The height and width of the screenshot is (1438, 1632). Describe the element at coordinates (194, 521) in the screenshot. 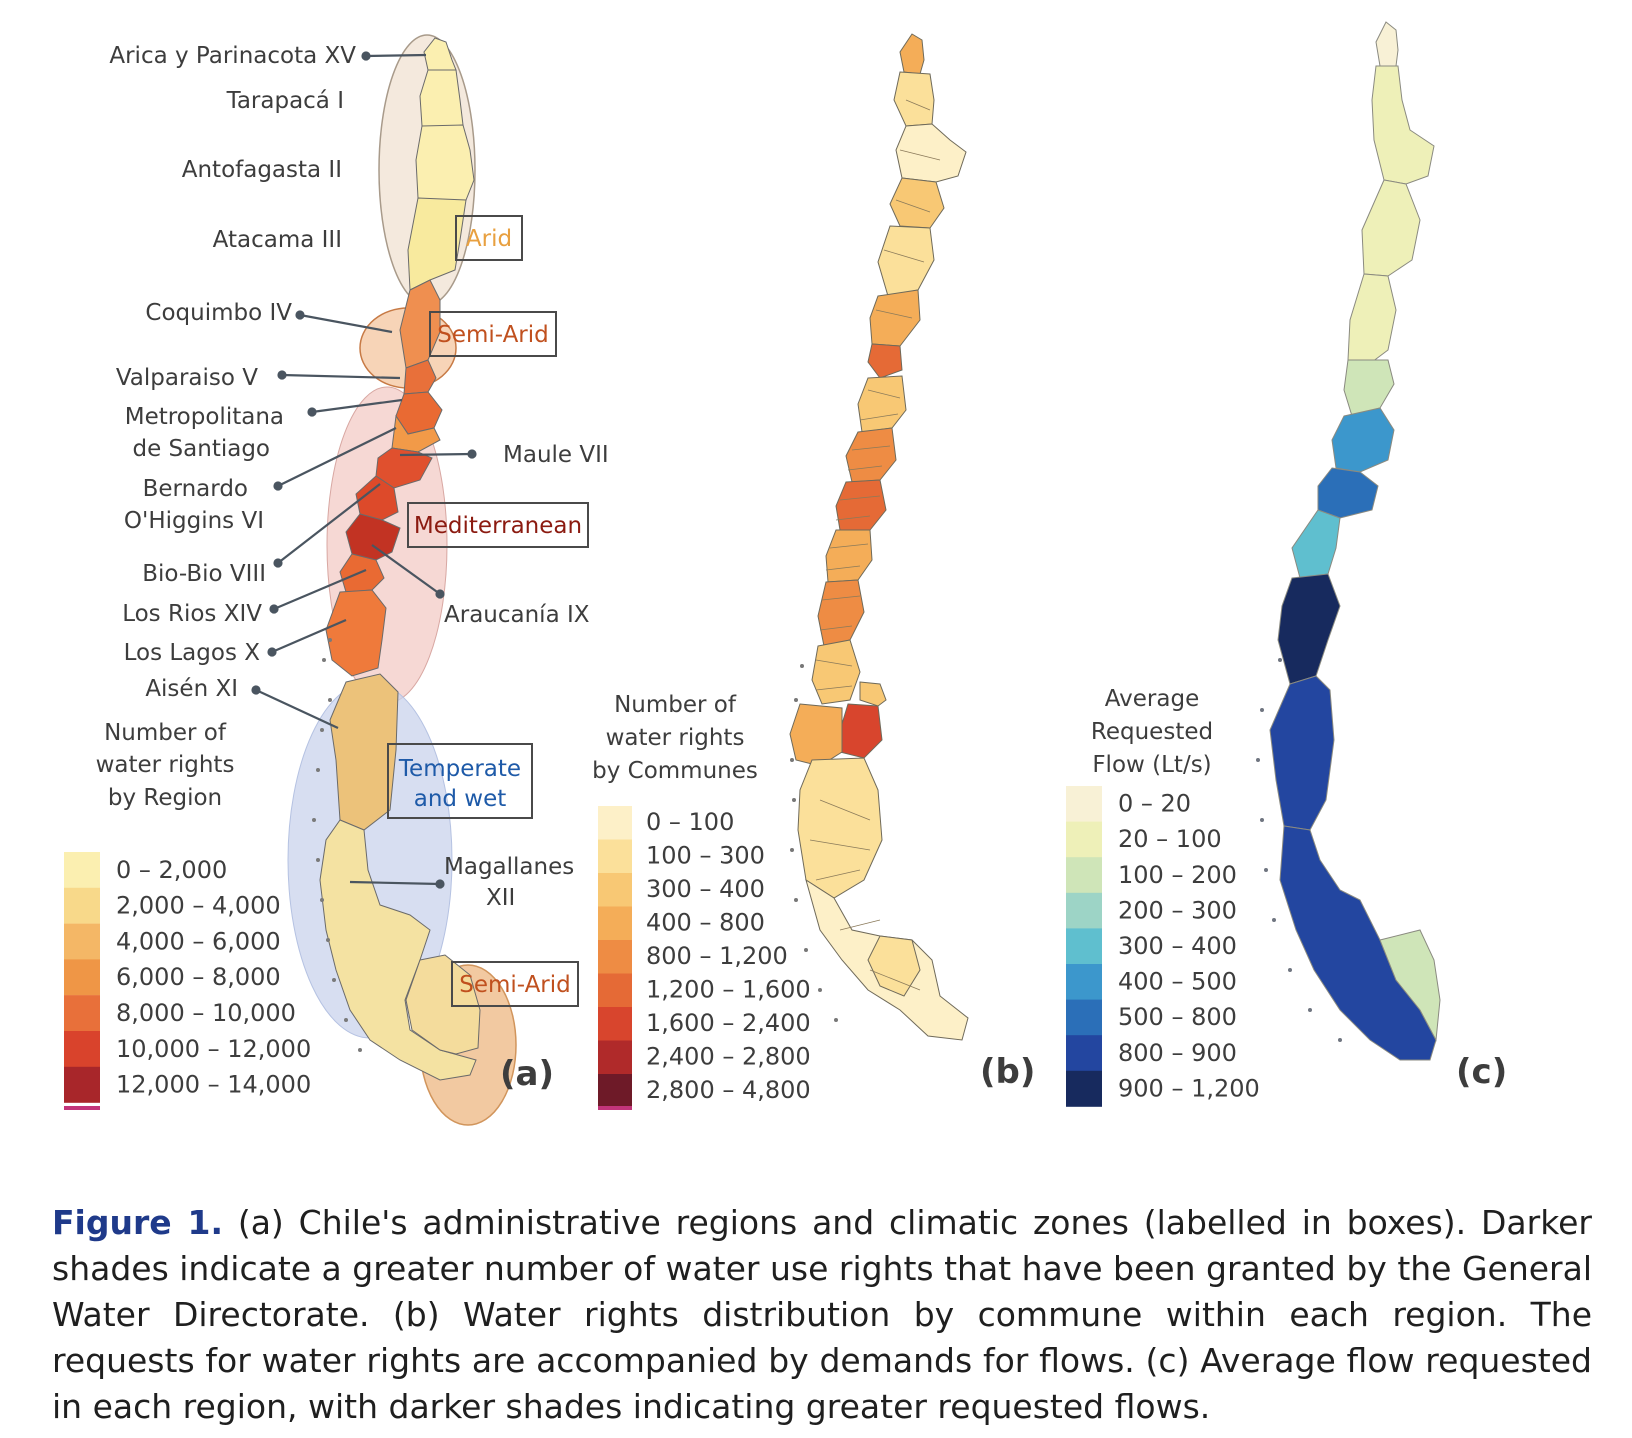

I see `region-label: O'Higgins VI` at that location.